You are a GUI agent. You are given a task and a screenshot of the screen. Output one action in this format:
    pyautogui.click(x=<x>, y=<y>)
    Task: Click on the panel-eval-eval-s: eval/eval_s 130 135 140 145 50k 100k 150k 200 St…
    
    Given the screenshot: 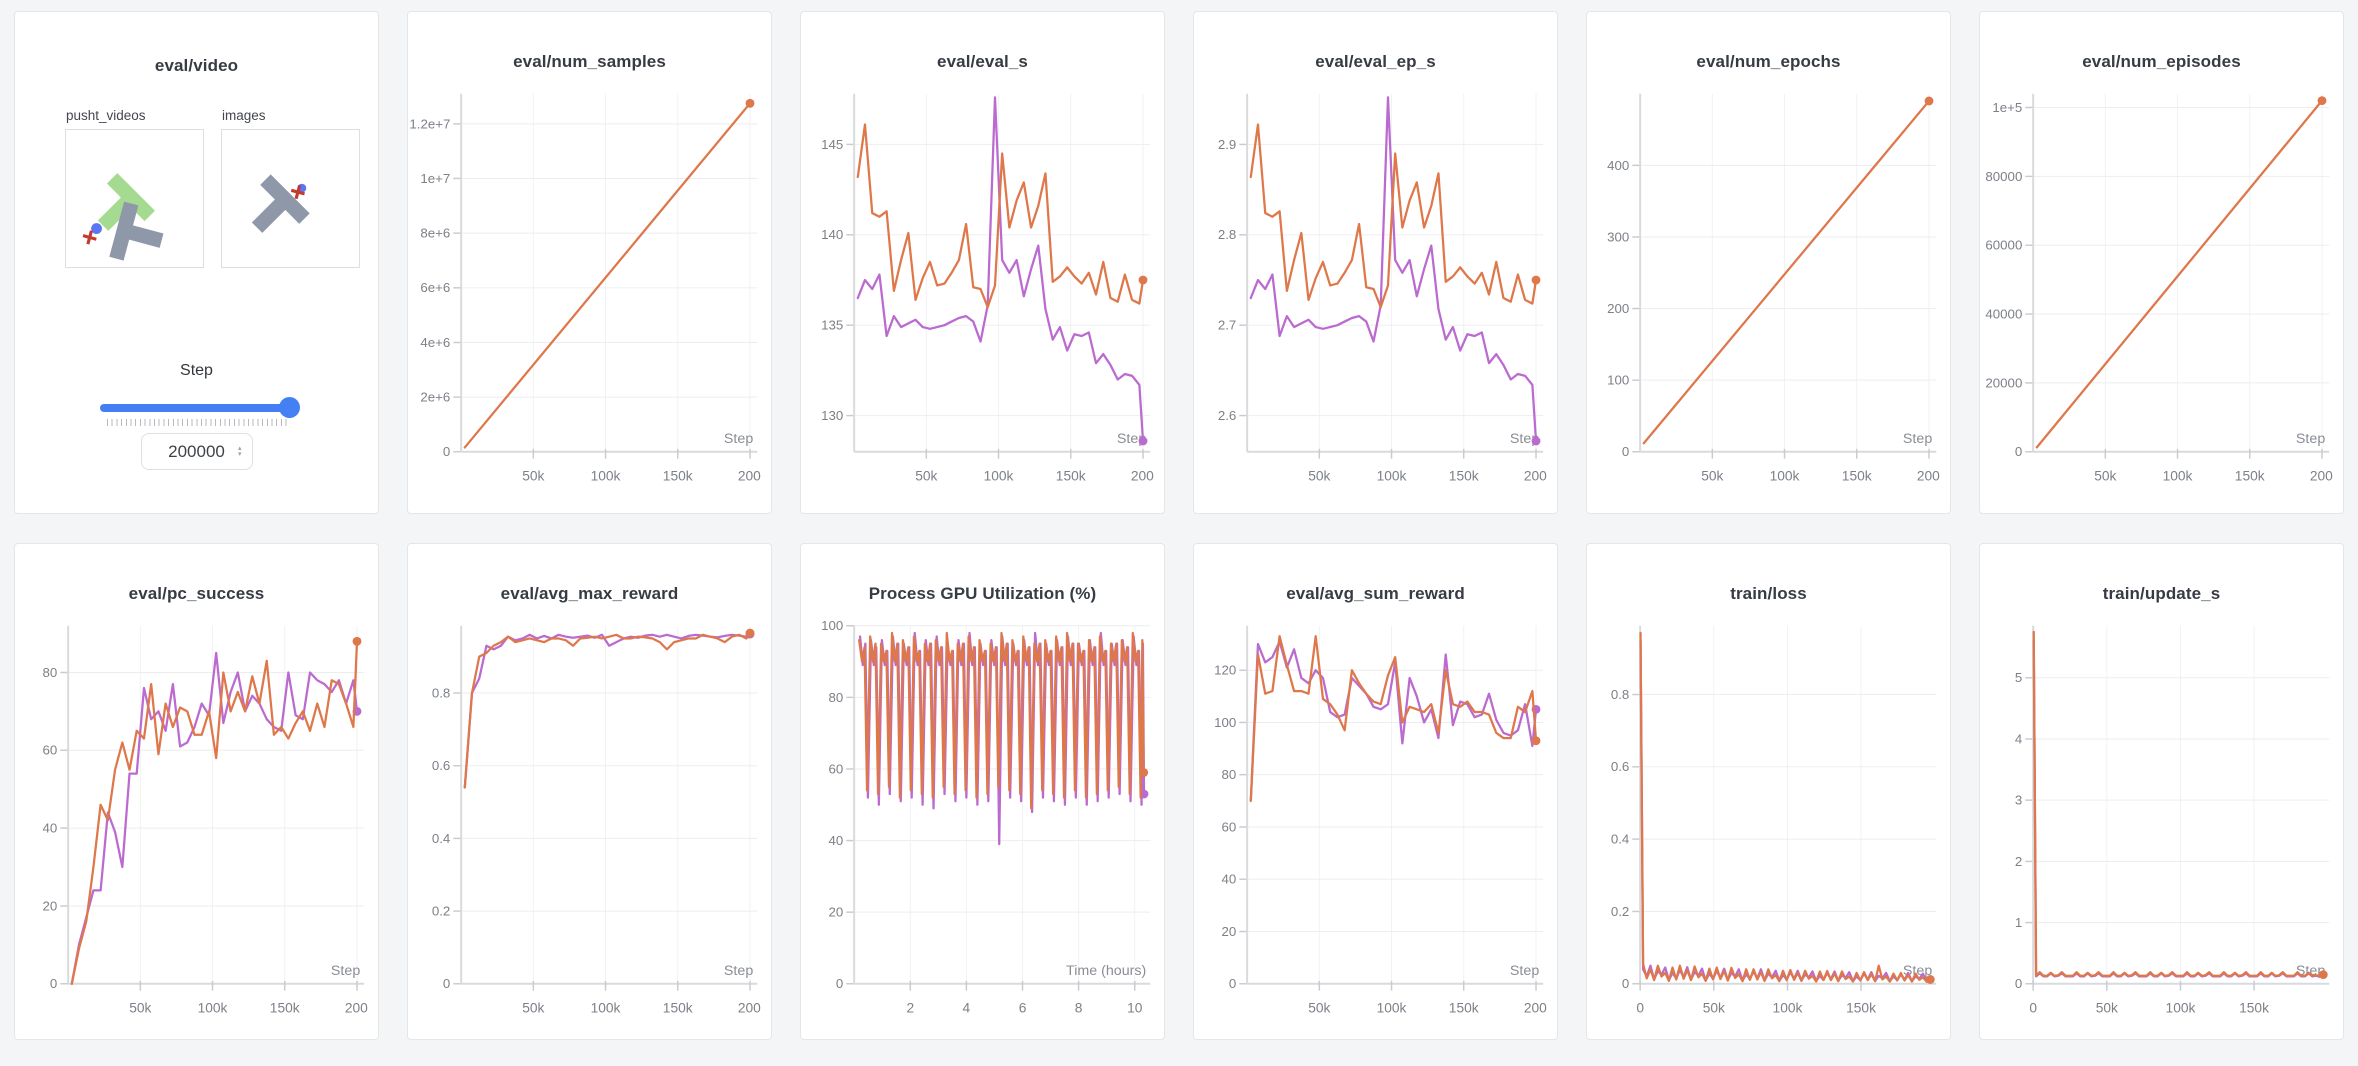 What is the action you would take?
    pyautogui.click(x=982, y=262)
    